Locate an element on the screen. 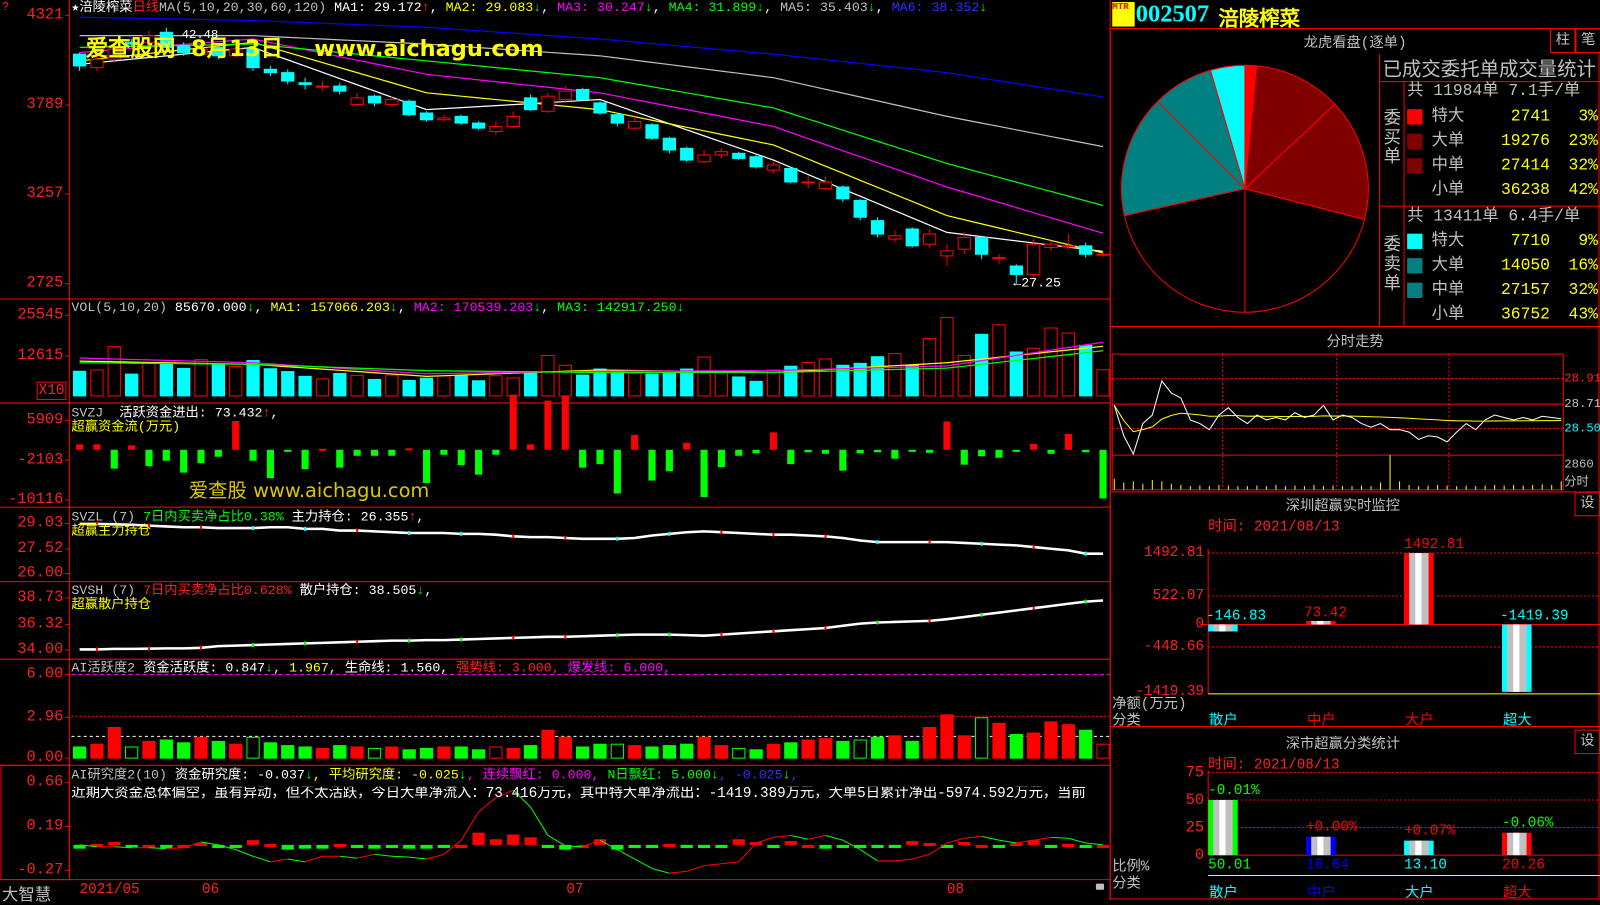  intraday-y-label: 28.71 is located at coordinates (1582, 404).